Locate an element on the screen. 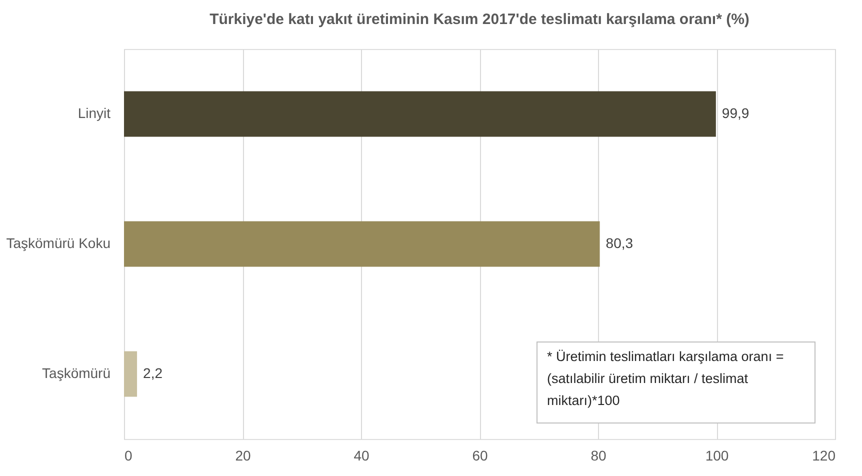 This screenshot has height=476, width=862. x-tick-label: 40 is located at coordinates (362, 456).